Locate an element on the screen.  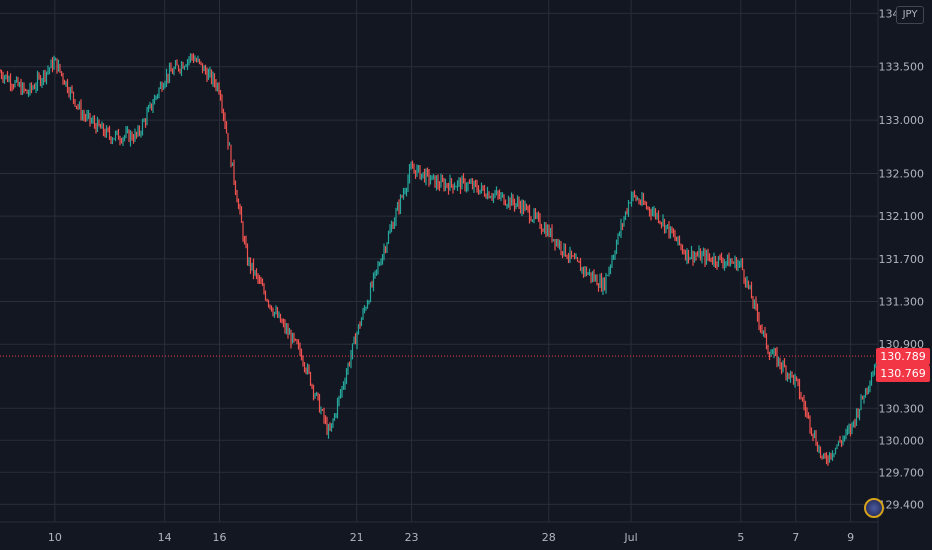
x-tick-label: 9 is located at coordinates (850, 537).